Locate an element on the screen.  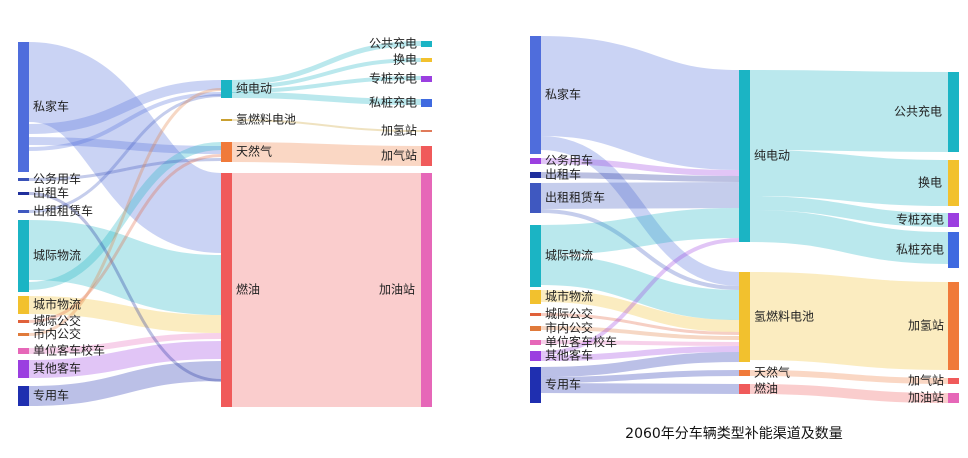
node-label-szcd: 私桩充电 is located at coordinates (920, 249).